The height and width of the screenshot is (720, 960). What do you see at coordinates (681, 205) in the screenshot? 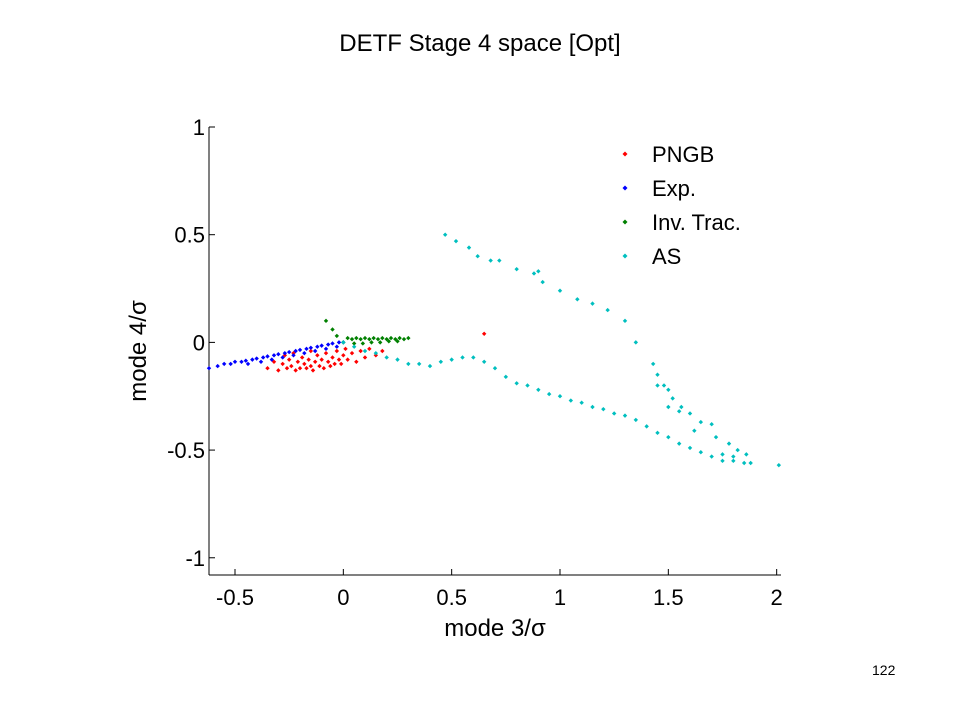
I see `legend: PNGB Exp. Inv. Trac. AS` at bounding box center [681, 205].